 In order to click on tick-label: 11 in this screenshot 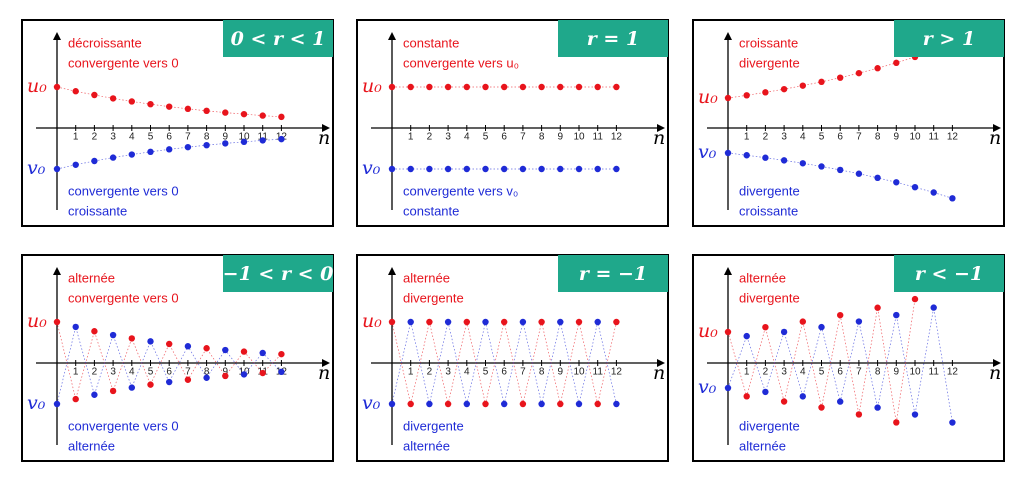, I will do `click(598, 137)`.